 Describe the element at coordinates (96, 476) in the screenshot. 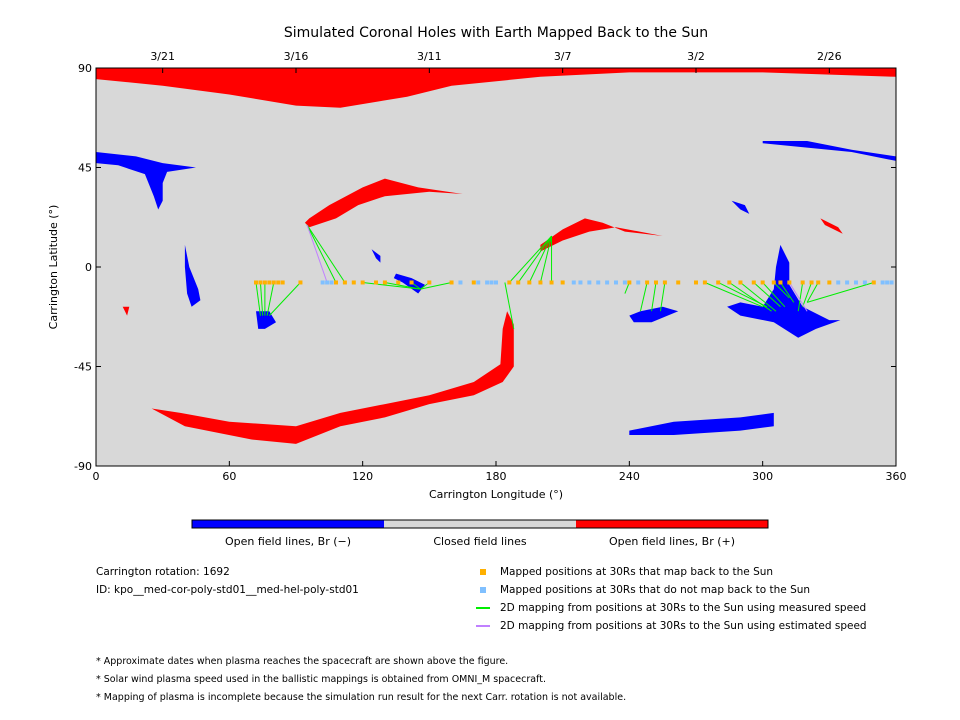

I see `x-tick-label-0: 0` at that location.